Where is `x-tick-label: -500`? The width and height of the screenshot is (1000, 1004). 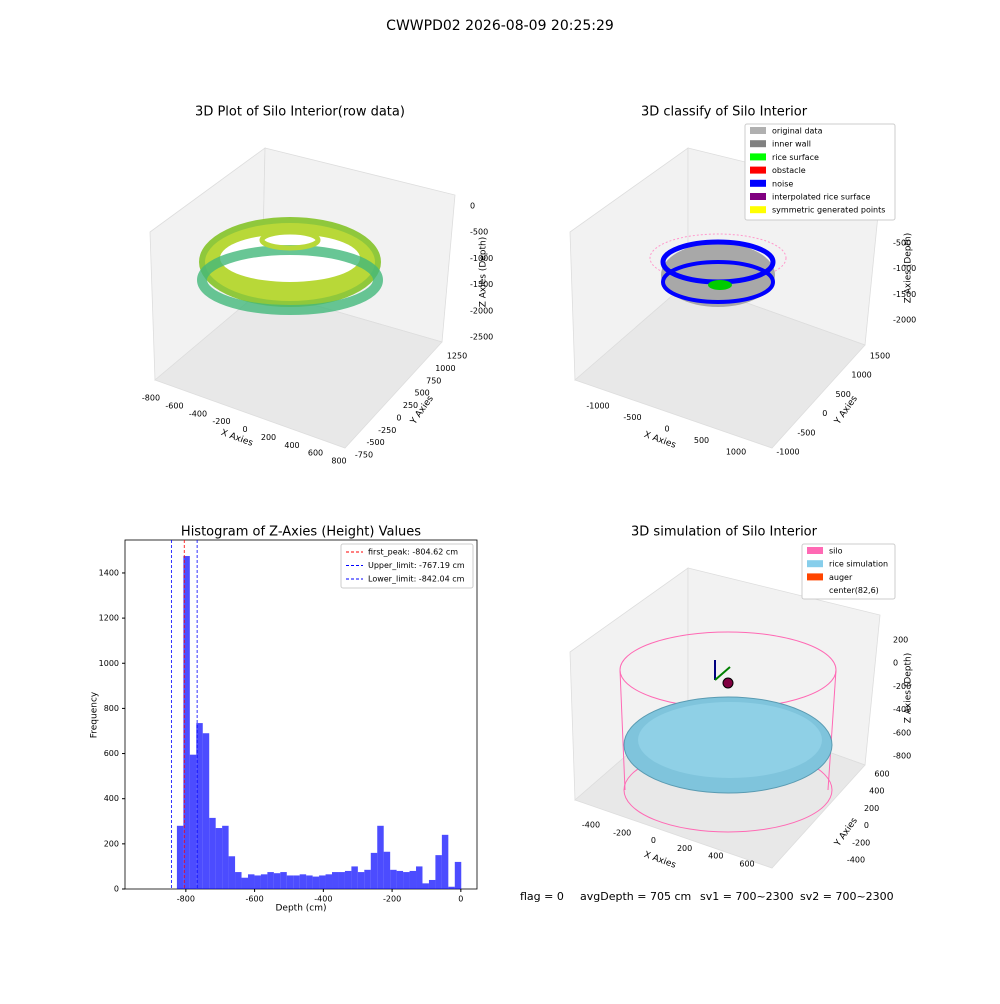 x-tick-label: -500 is located at coordinates (632, 417).